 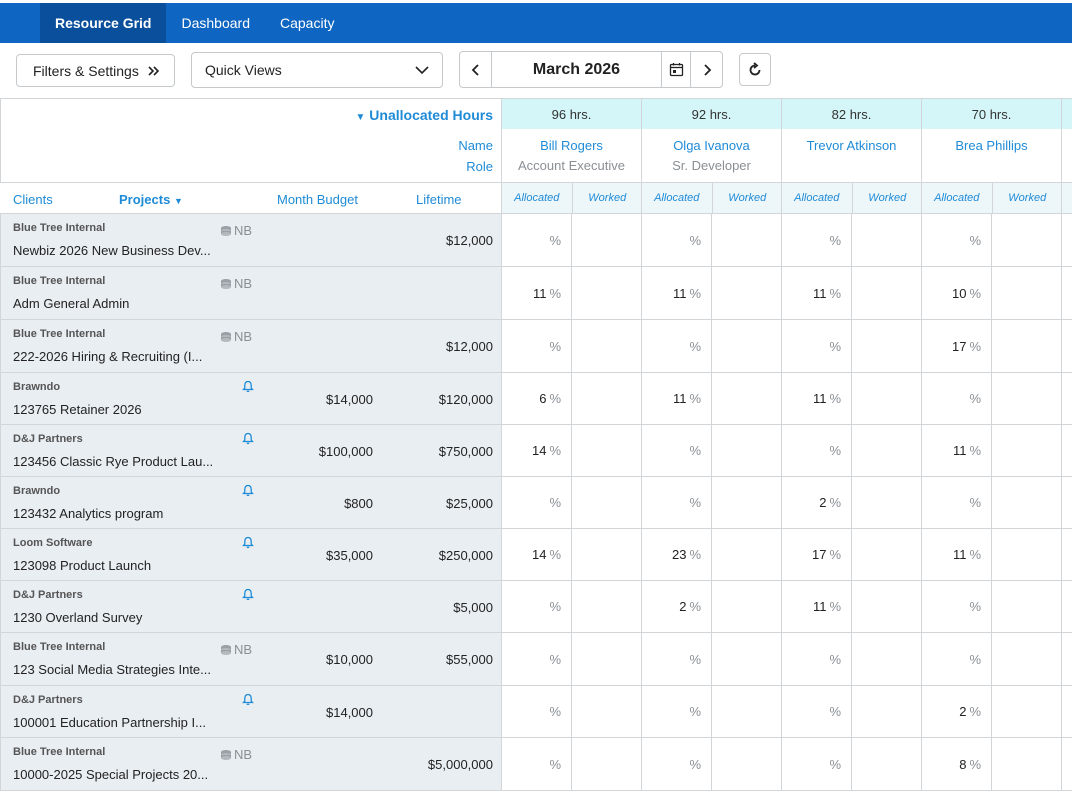 What do you see at coordinates (676, 606) in the screenshot?
I see `allocated-cell: 2%` at bounding box center [676, 606].